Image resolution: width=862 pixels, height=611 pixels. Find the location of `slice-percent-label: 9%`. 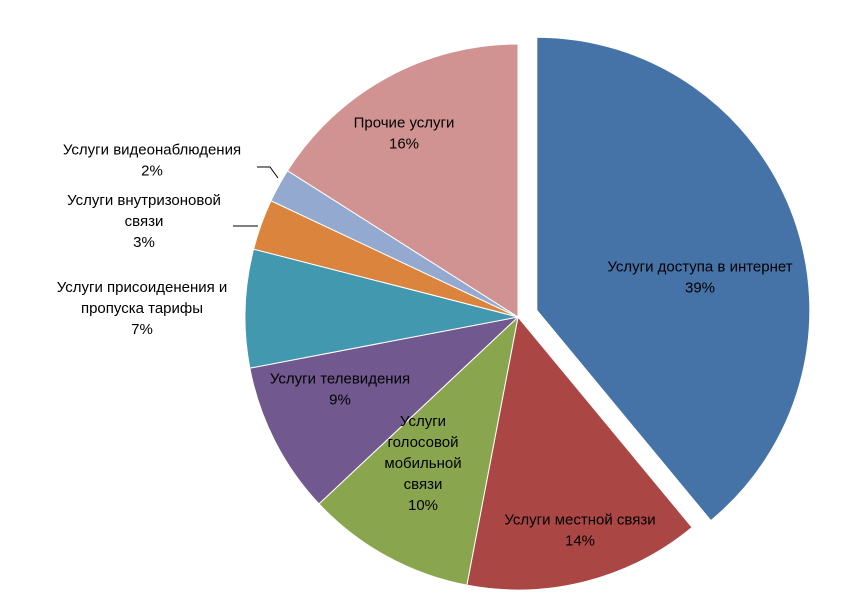

slice-percent-label: 9% is located at coordinates (340, 400).